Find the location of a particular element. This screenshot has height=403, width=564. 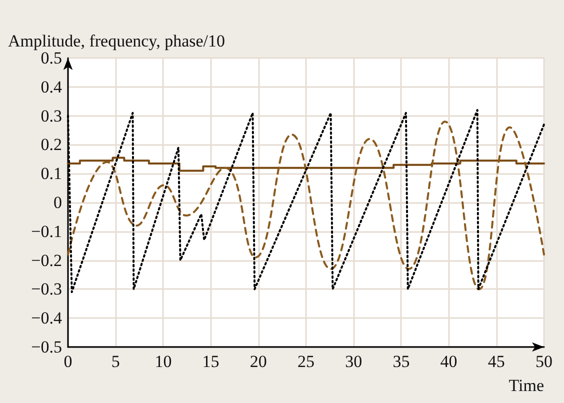

x-tick-label: 50 is located at coordinates (544, 361).